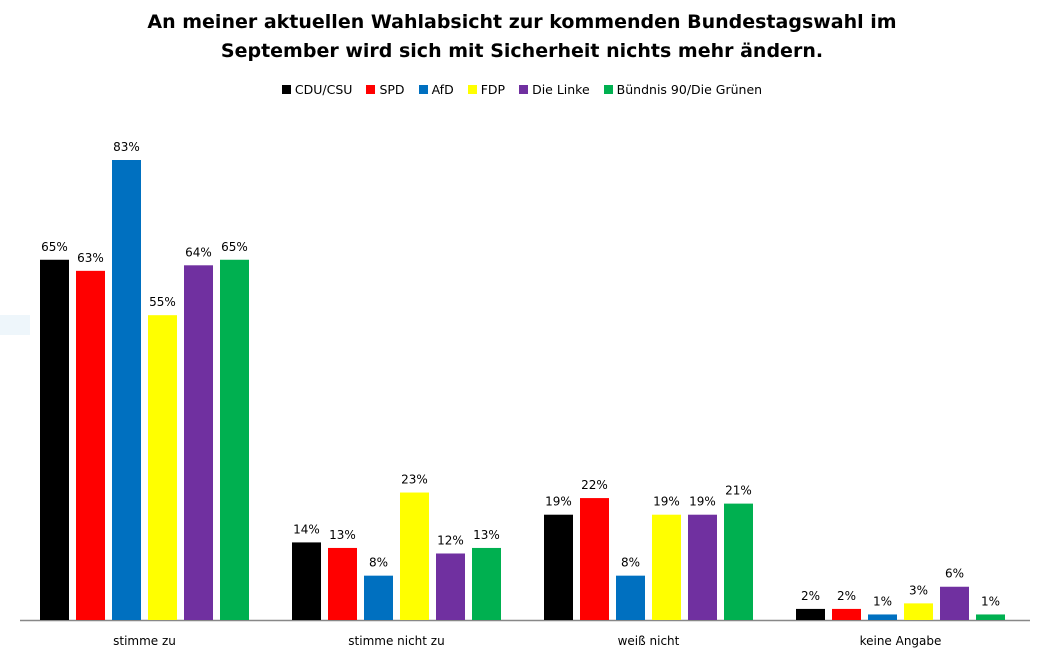 Image resolution: width=1044 pixels, height=667 pixels. Describe the element at coordinates (918, 590) in the screenshot. I see `data-label: 3%` at that location.